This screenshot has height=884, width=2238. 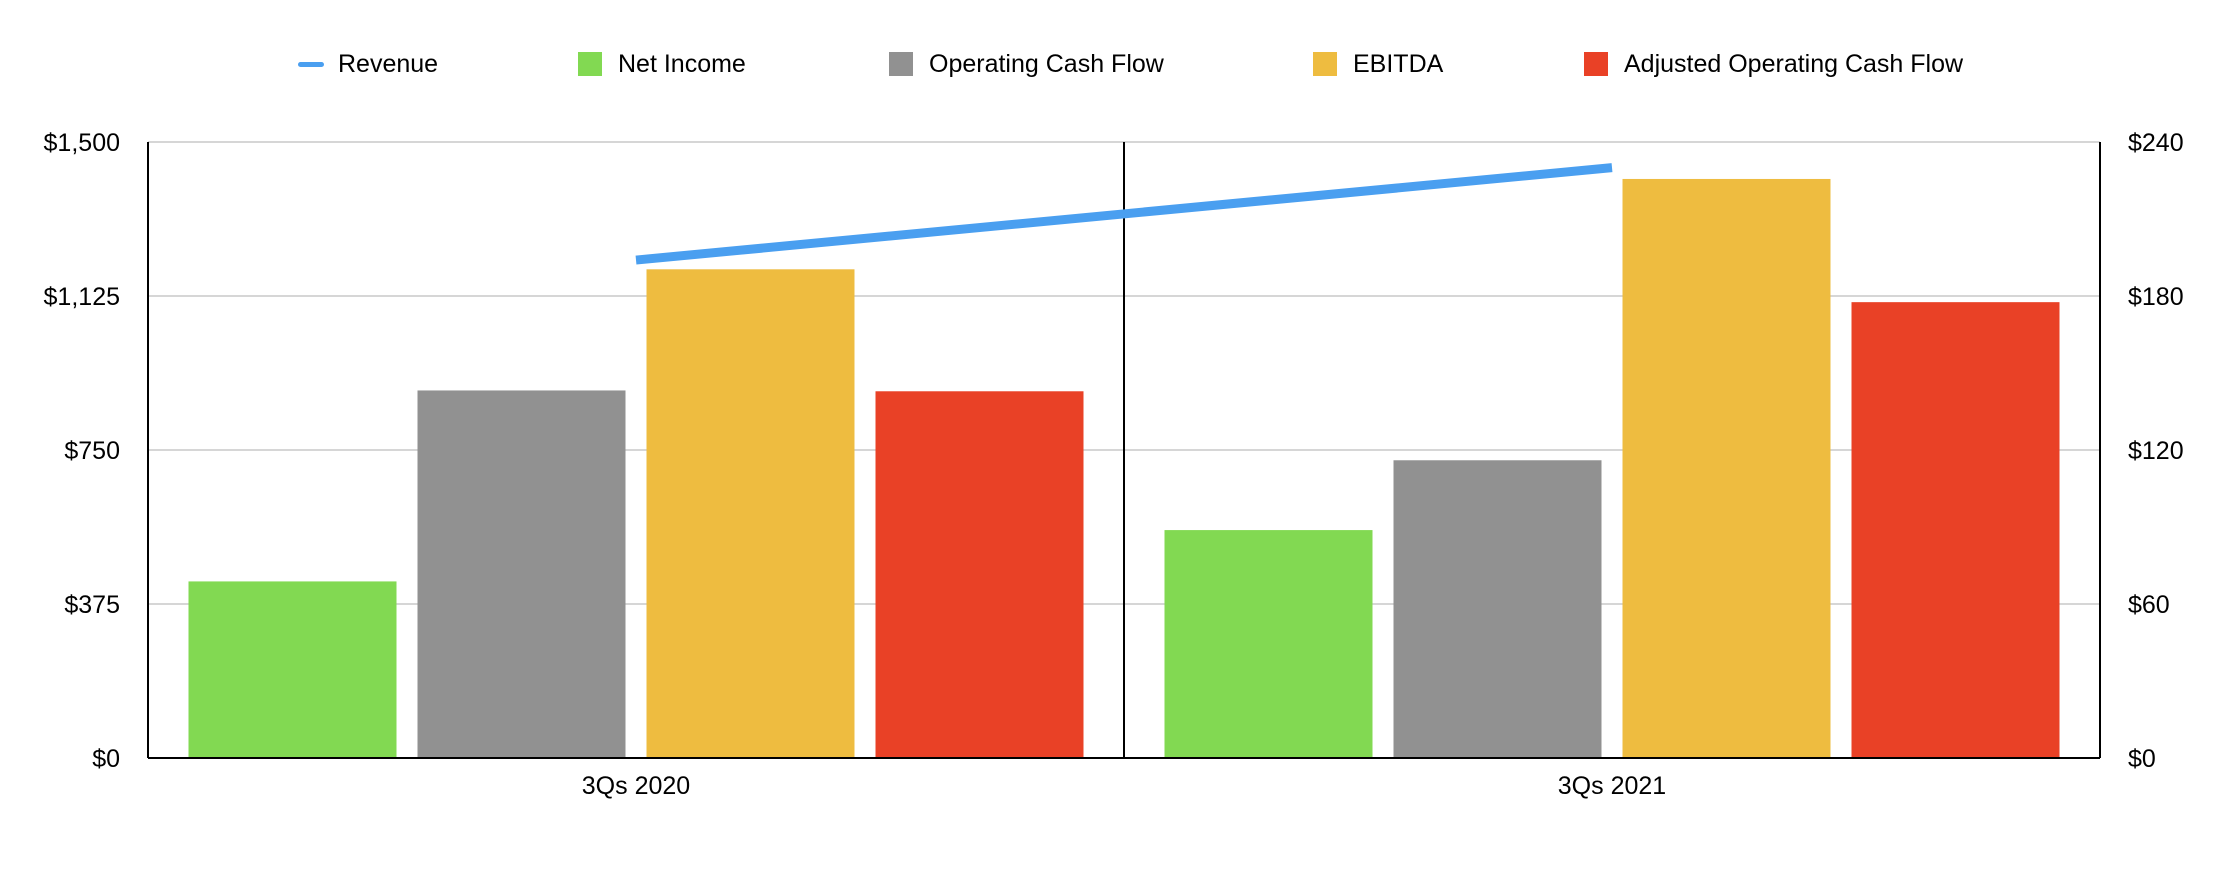 I want to click on y-left-tick-label: $750, so click(x=92, y=451).